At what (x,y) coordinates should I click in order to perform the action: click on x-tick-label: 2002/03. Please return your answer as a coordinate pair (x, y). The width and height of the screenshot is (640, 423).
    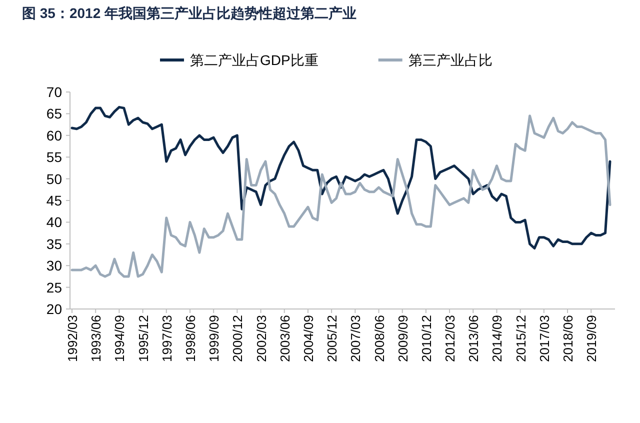
    Looking at the image, I should click on (261, 338).